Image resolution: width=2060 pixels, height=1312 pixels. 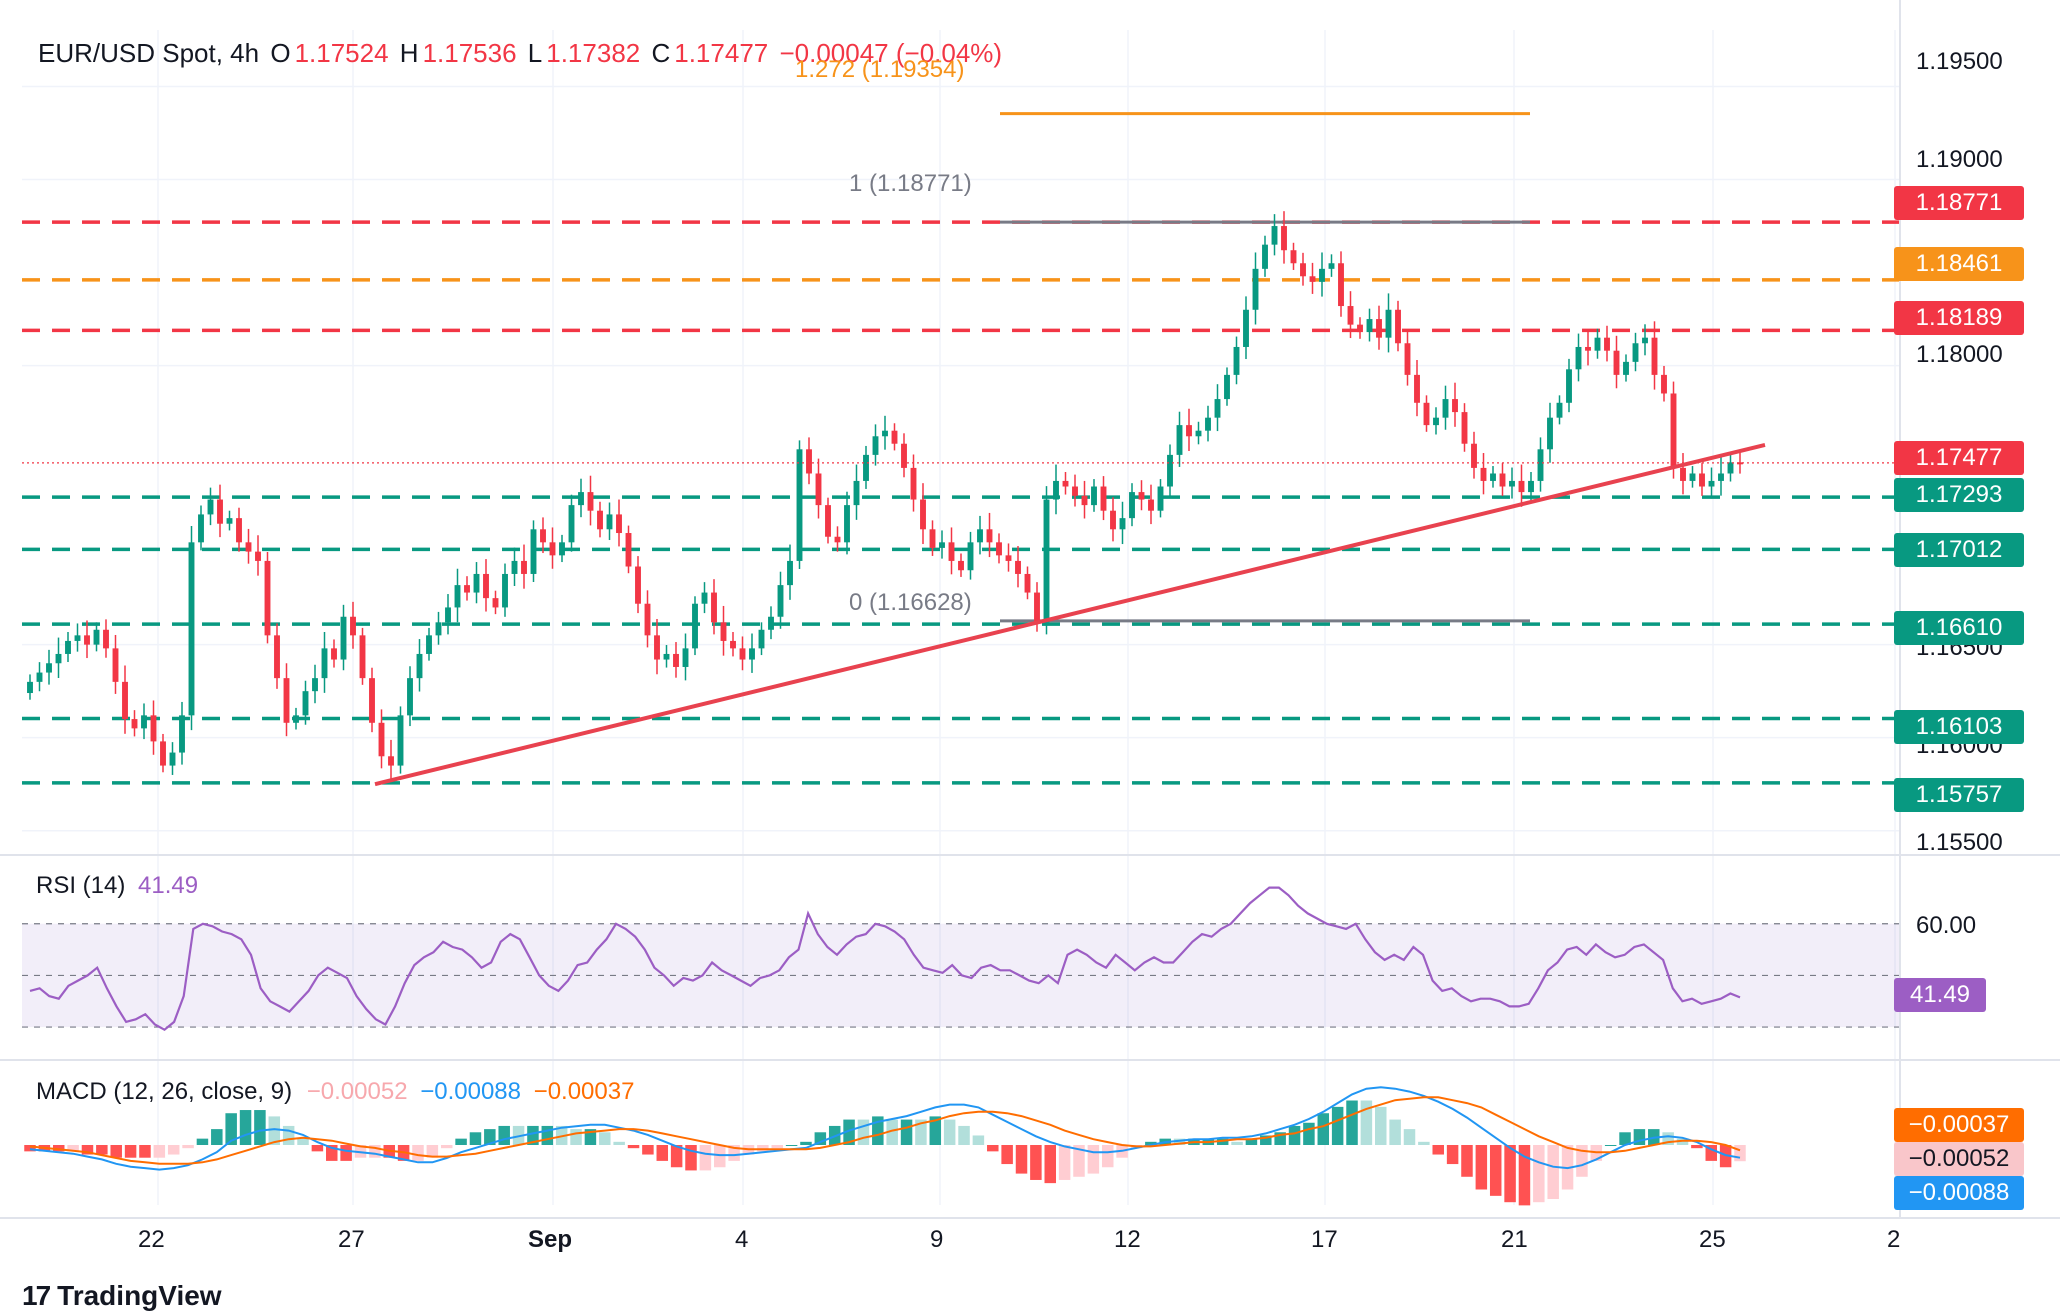 What do you see at coordinates (1127, 1239) in the screenshot?
I see `x-tick-12: 12` at bounding box center [1127, 1239].